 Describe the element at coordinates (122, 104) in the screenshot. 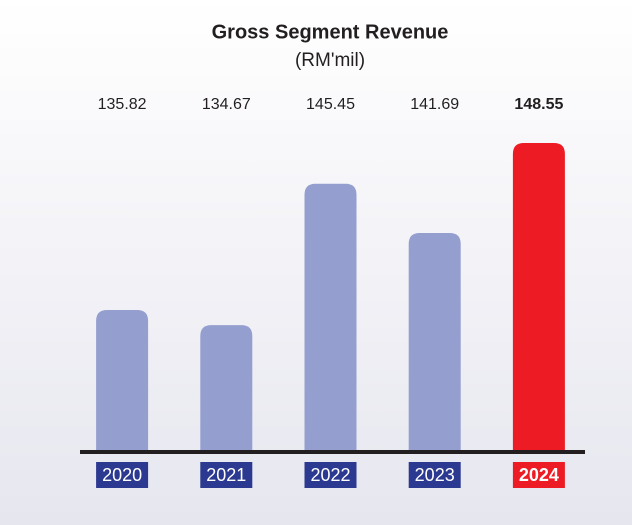

I see `value-label: 135.82` at that location.